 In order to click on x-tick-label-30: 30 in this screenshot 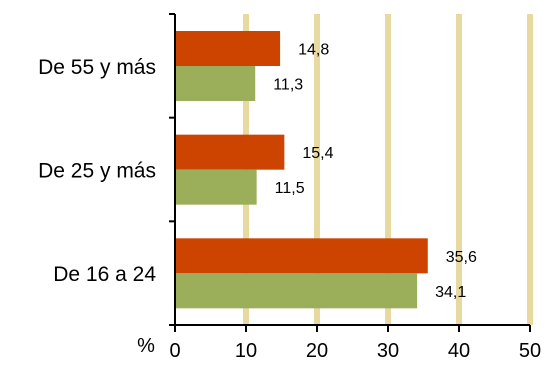, I will do `click(388, 351)`.